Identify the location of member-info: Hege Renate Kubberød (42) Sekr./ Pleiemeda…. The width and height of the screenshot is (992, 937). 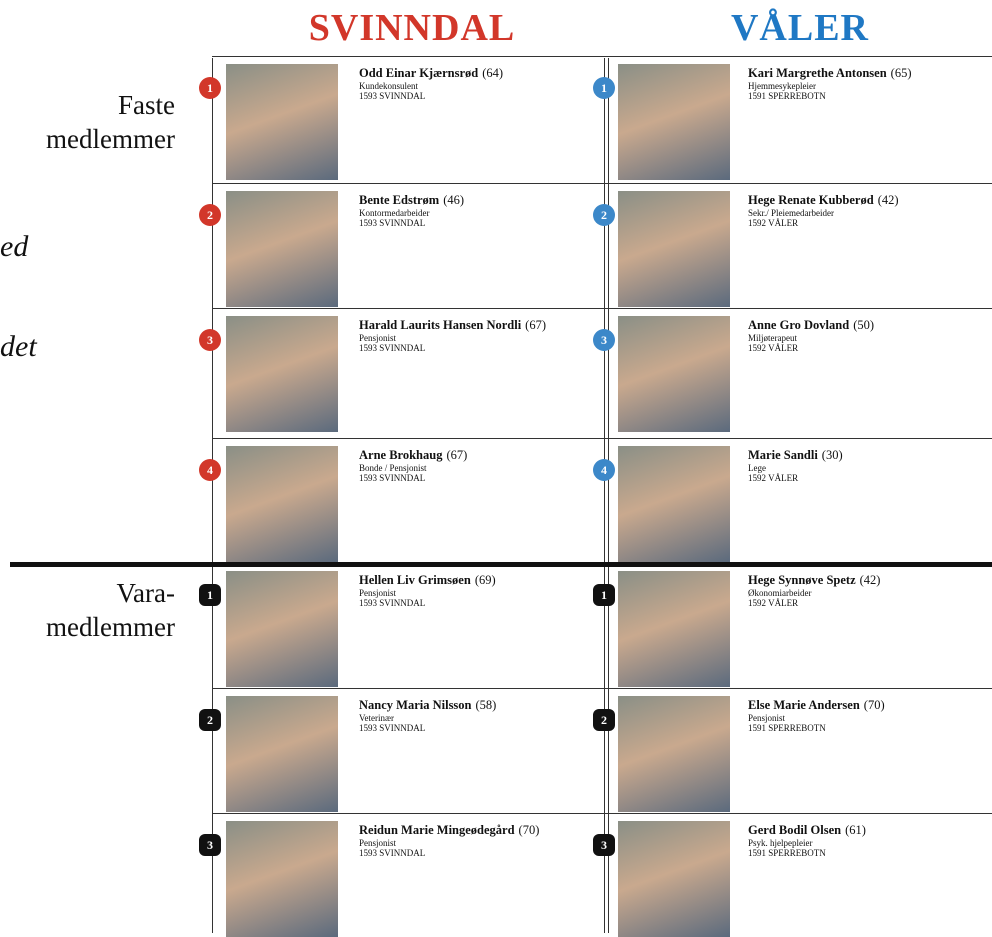
(865, 210).